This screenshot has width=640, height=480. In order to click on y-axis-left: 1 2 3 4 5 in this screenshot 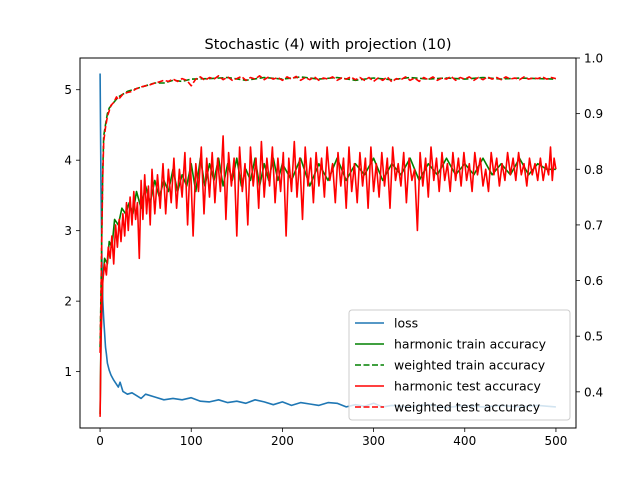, I will do `click(72, 231)`.